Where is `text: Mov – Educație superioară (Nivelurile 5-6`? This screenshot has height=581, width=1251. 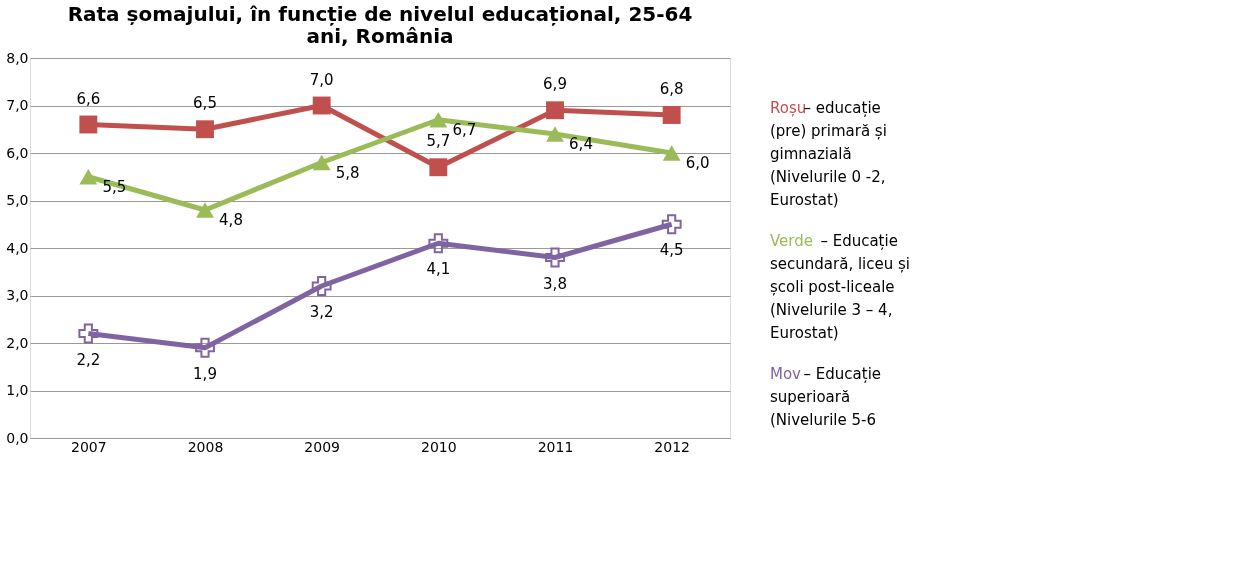 text: Mov – Educație superioară (Nivelurile 5-6 is located at coordinates (826, 397).